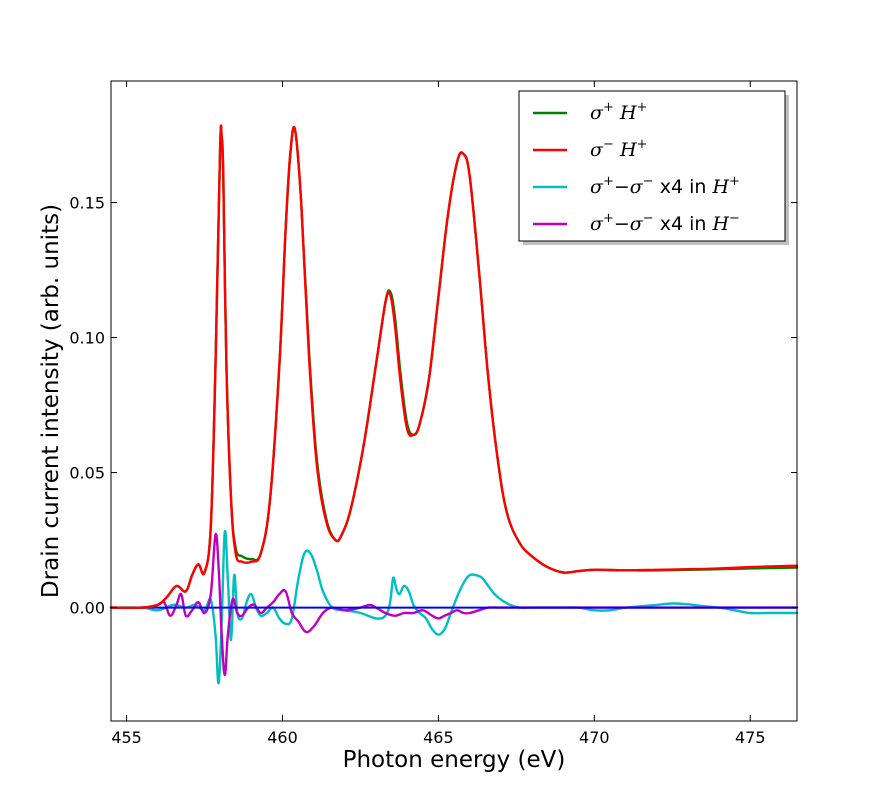 This screenshot has width=885, height=802. Describe the element at coordinates (87, 608) in the screenshot. I see `y-tick-label: 0.00` at that location.